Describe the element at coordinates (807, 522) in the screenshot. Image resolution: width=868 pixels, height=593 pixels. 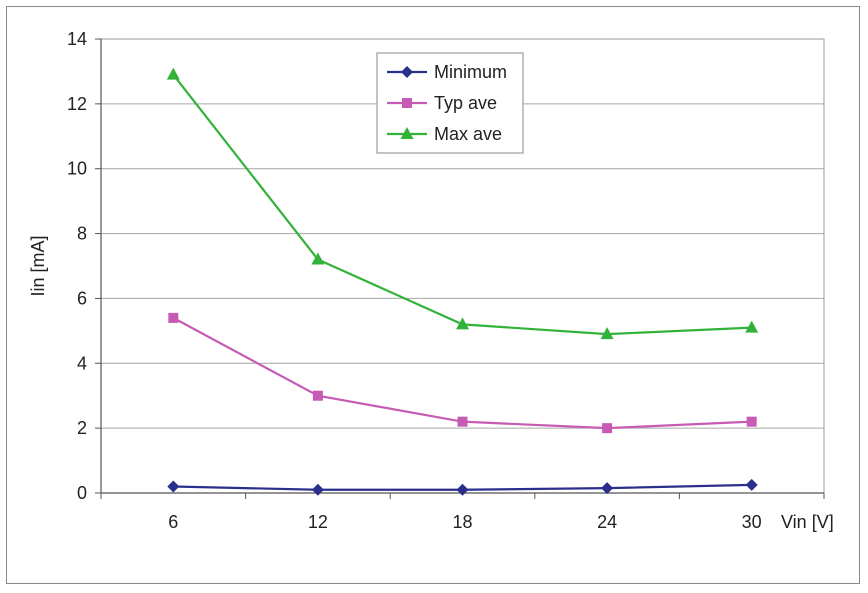
I see `x-axis-label: Vin [V]` at that location.